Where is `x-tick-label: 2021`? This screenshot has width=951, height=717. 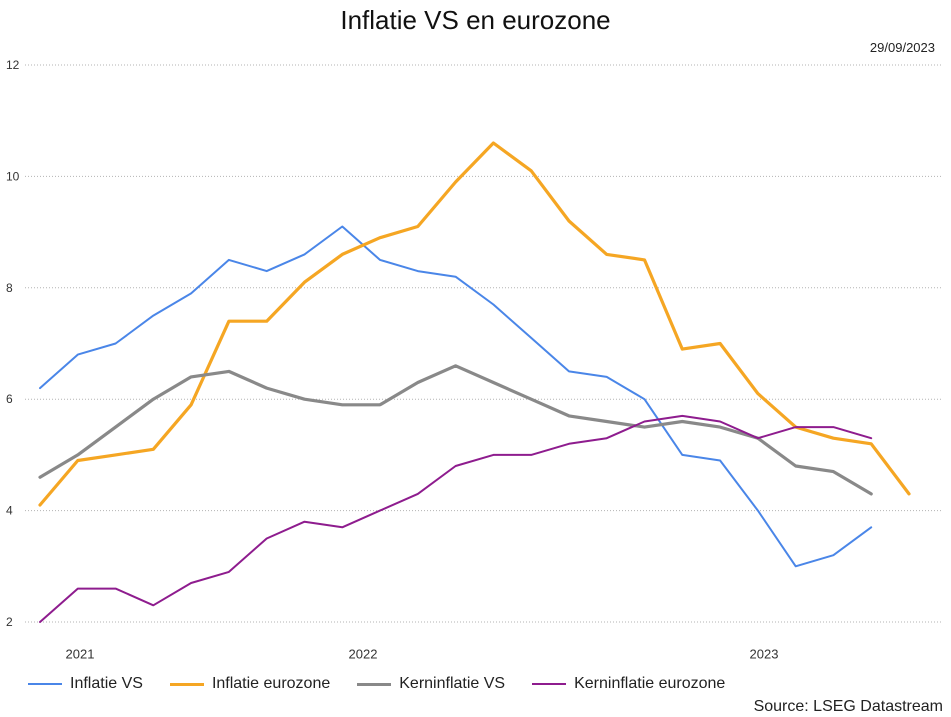
x-tick-label: 2021 is located at coordinates (80, 654).